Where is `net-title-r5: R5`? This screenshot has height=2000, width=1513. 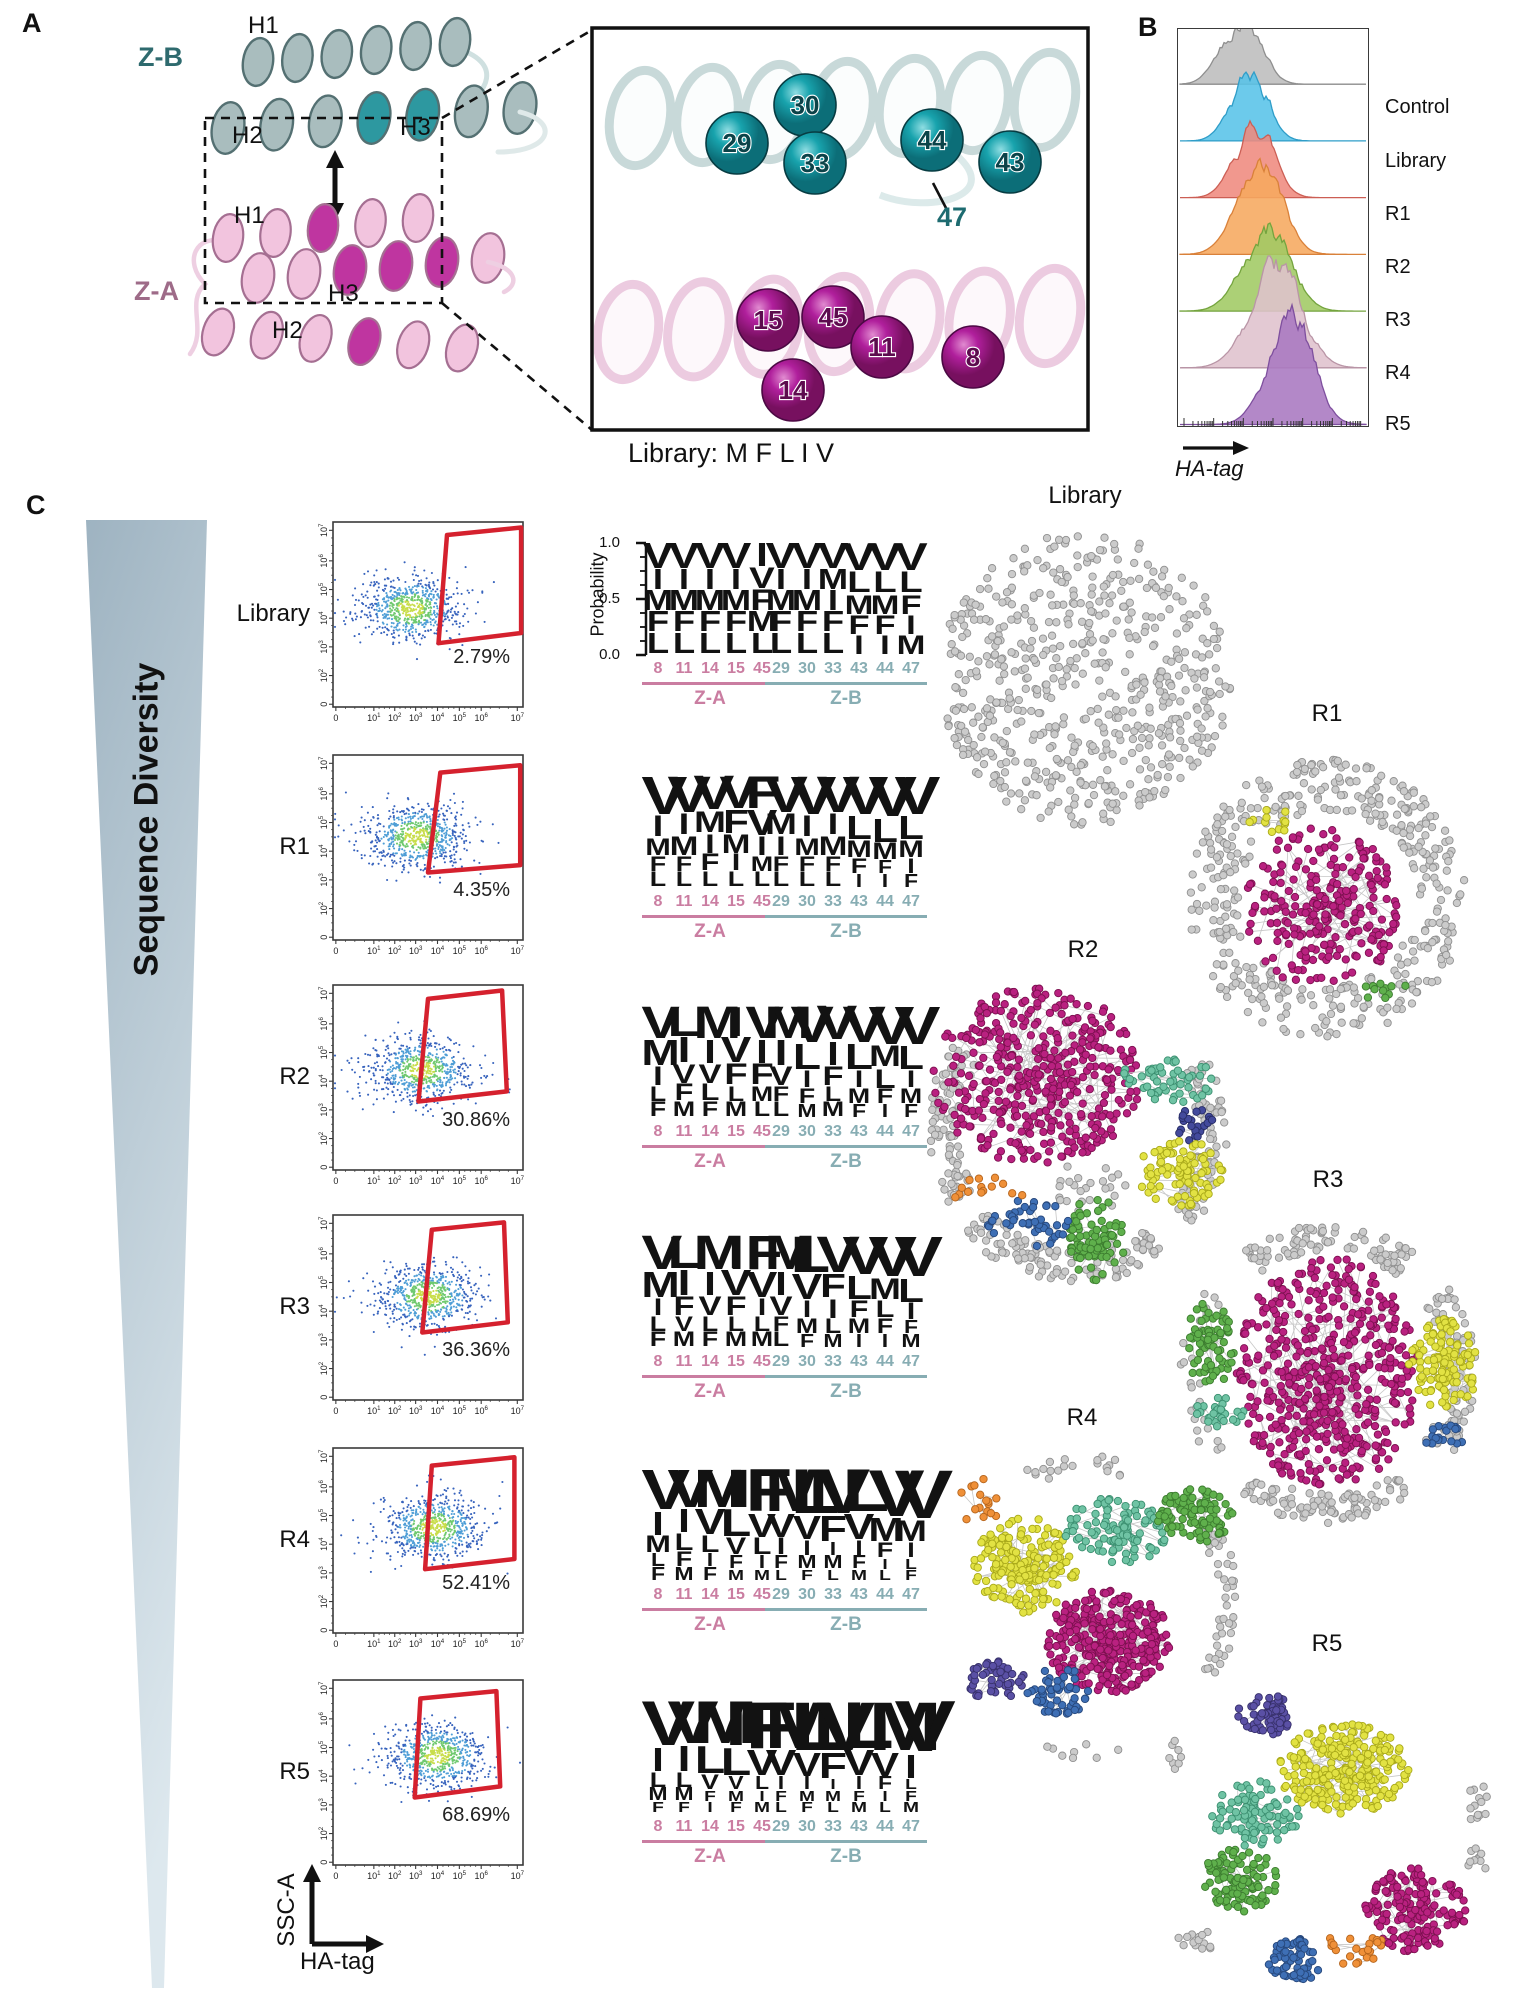 net-title-r5: R5 is located at coordinates (1327, 1643).